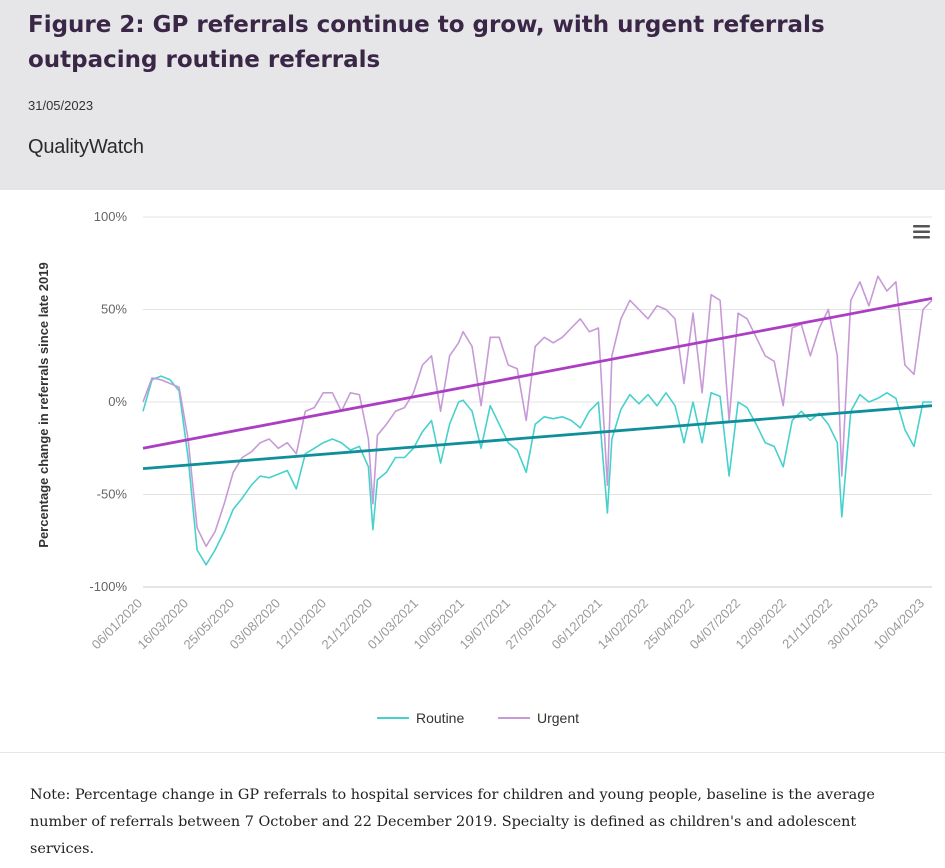 This screenshot has height=868, width=945. Describe the element at coordinates (472, 752) in the screenshot. I see `divider` at that location.